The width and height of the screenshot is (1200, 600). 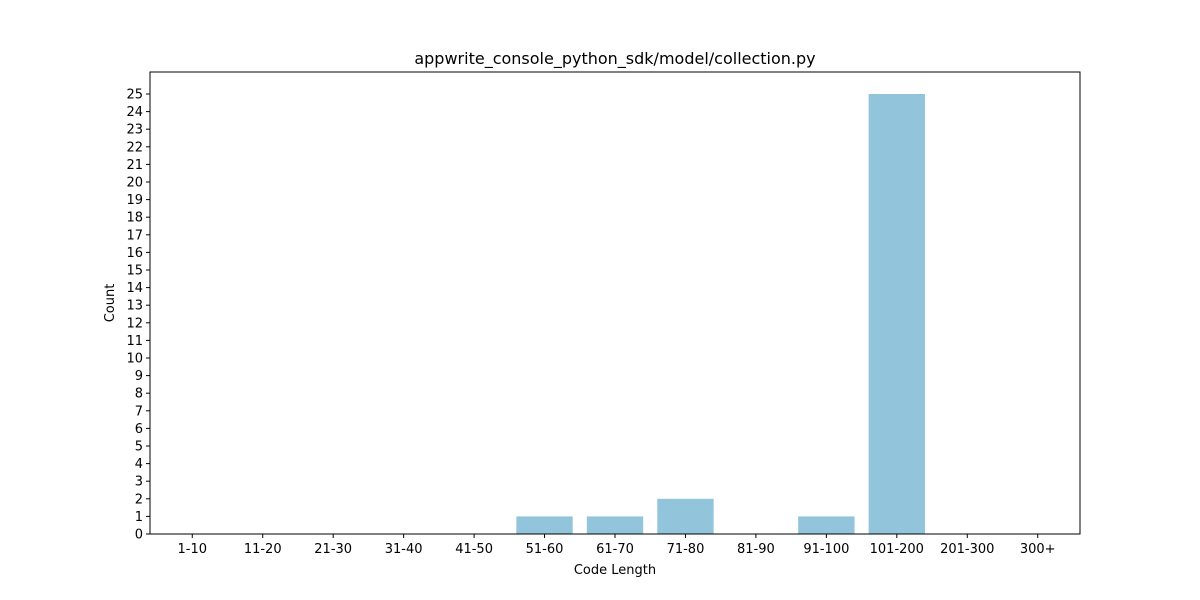 I want to click on x-tick-label: 201-300, so click(x=967, y=549).